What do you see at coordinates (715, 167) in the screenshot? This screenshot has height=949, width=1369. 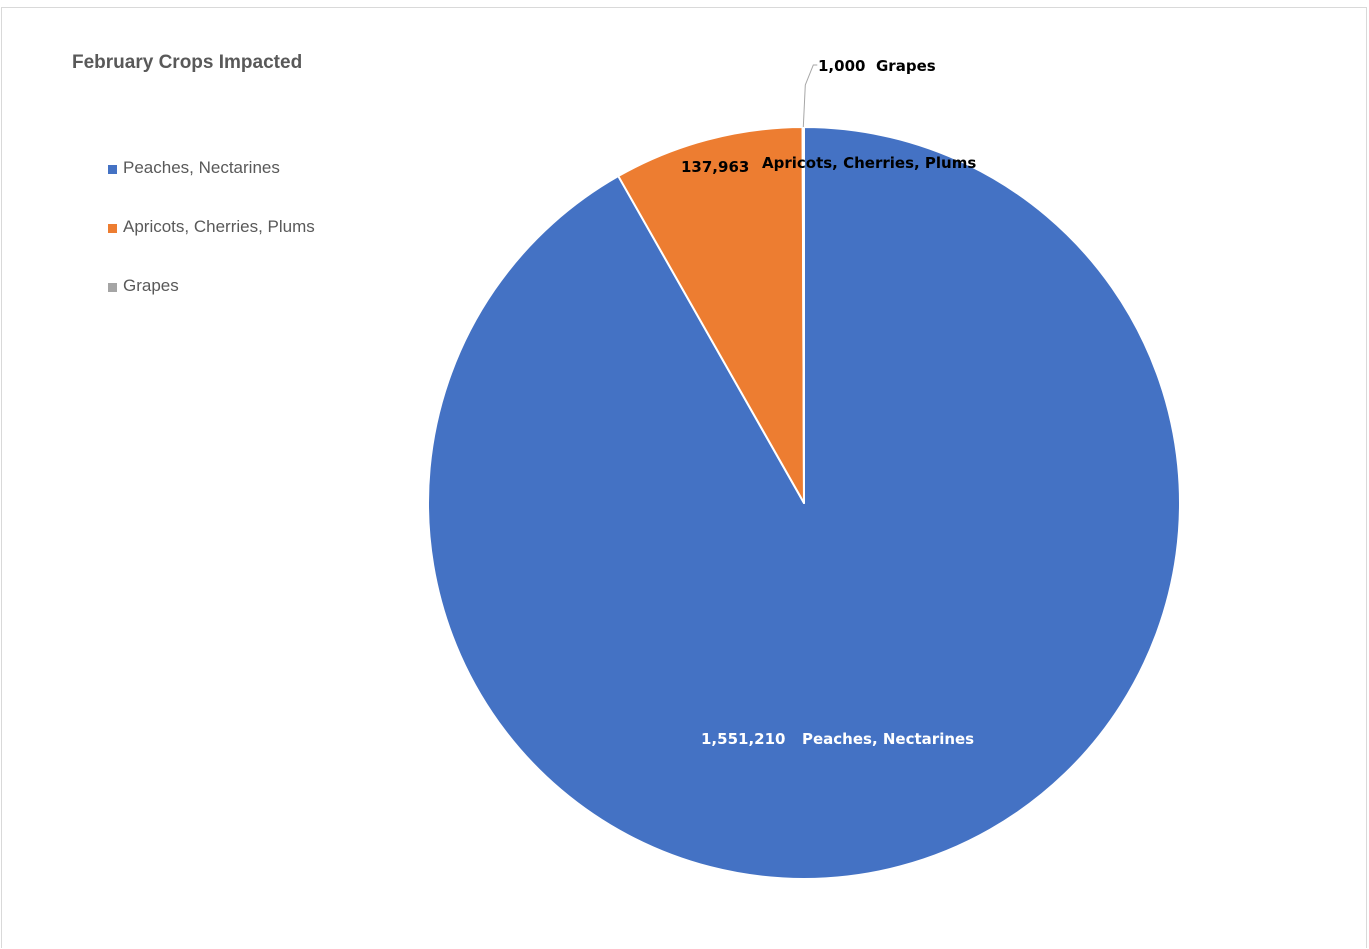 I see `data-label: 137,963` at bounding box center [715, 167].